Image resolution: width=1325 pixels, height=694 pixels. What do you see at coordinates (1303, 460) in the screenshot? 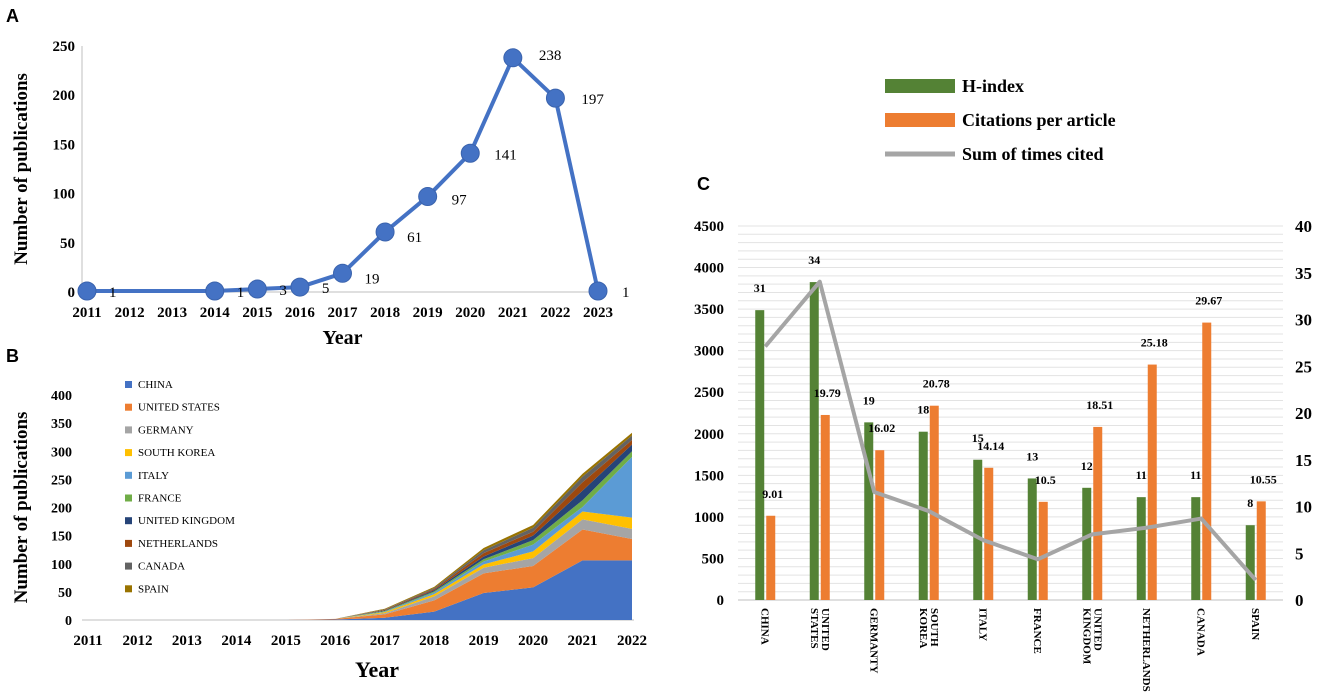
I see `y-right-tick-label: 15` at bounding box center [1303, 460].